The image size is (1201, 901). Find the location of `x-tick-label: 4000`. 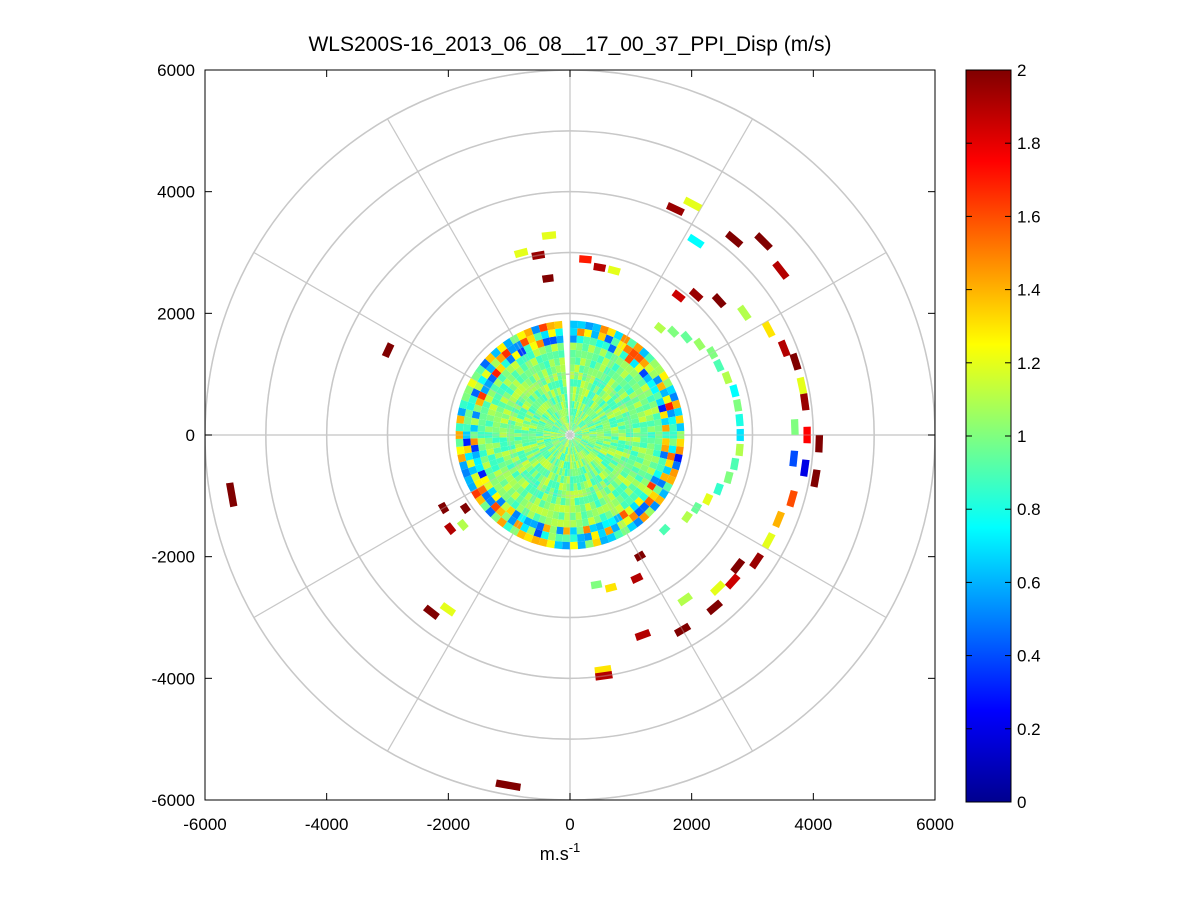

x-tick-label: 4000 is located at coordinates (813, 824).